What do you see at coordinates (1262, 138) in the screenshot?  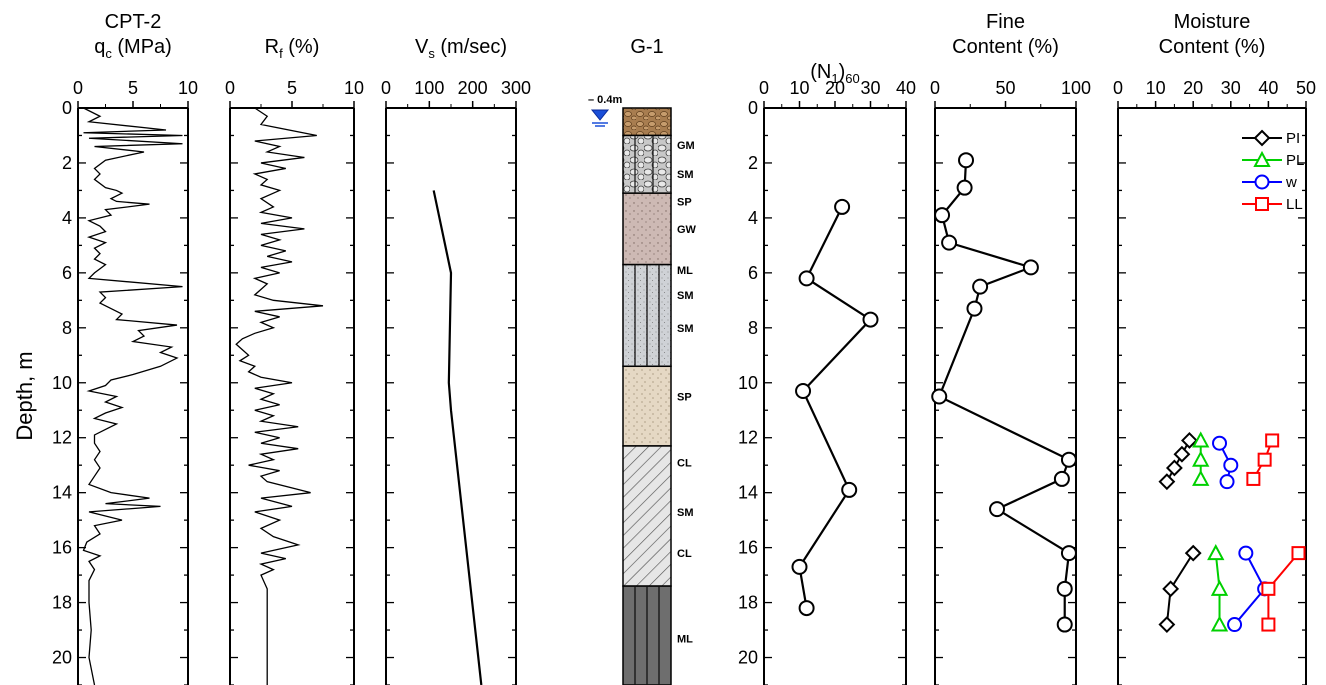 I see `legend-marker-PI` at bounding box center [1262, 138].